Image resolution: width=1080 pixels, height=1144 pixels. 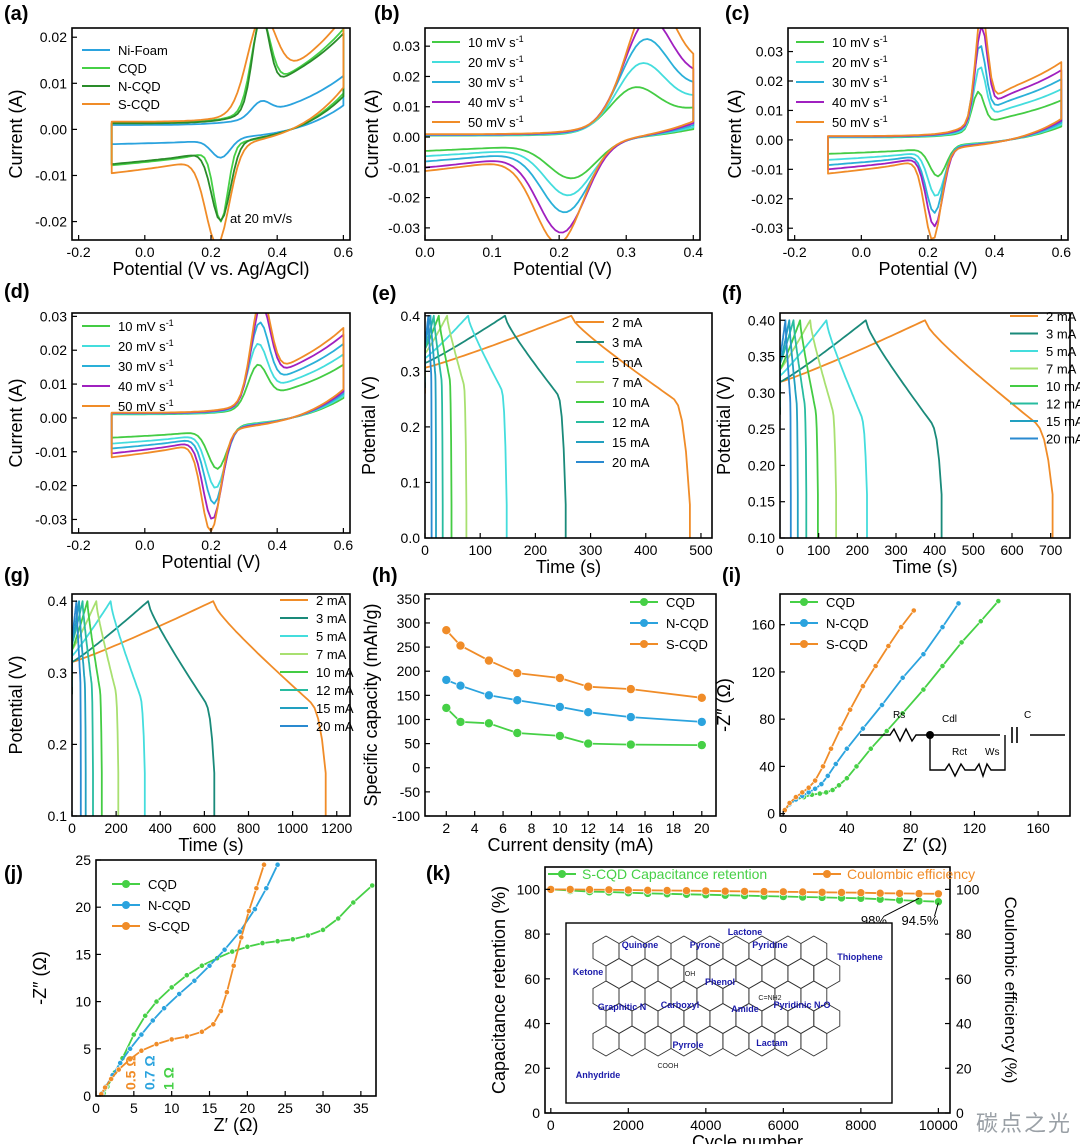 I want to click on x-tick-label: 0.6, so click(x=344, y=545).